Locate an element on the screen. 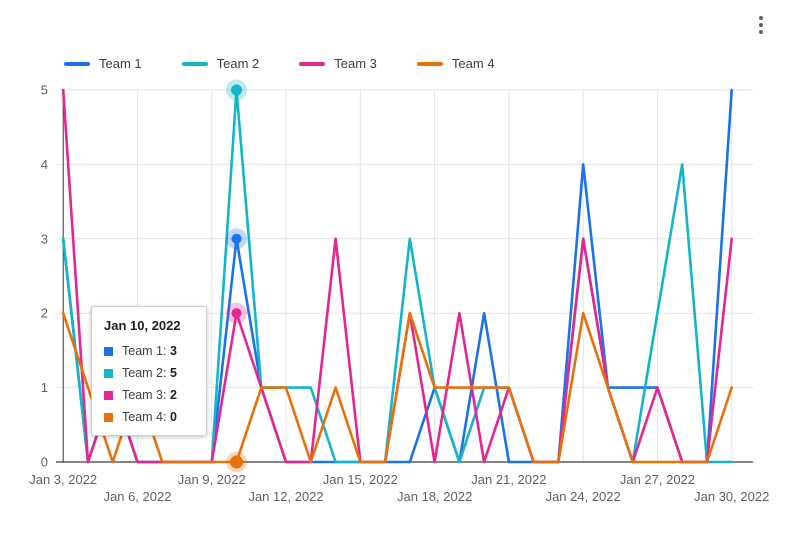  legend-item-team-2: Team 2 is located at coordinates (220, 63).